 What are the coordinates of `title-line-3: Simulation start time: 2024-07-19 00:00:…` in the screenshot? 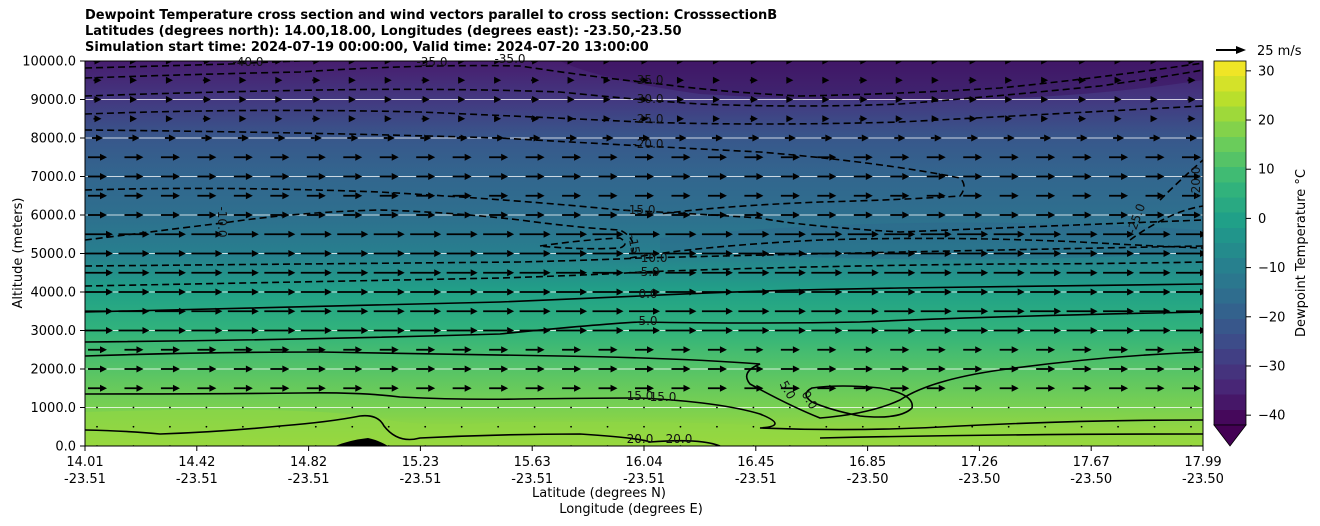 It's located at (367, 47).